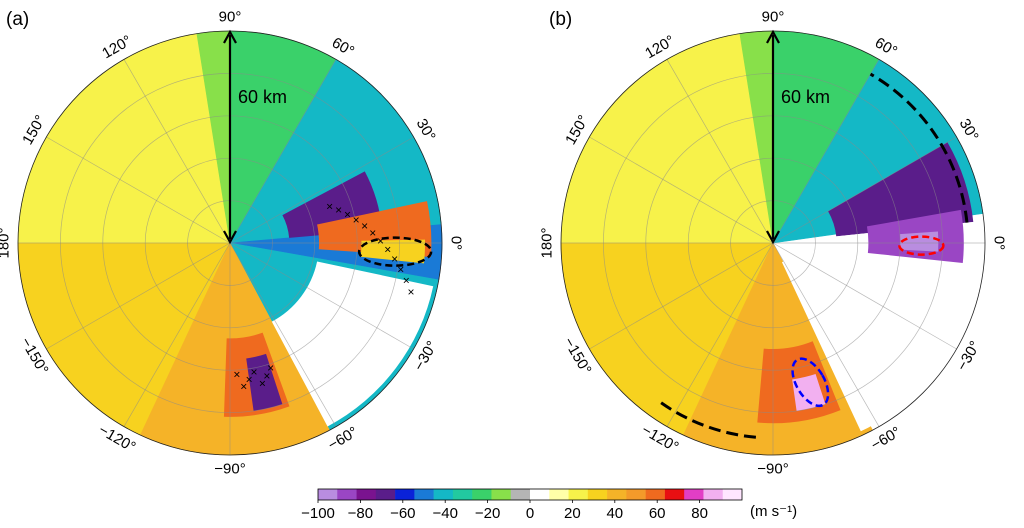  I want to click on colorbar-tick-label: −60, so click(402, 513).